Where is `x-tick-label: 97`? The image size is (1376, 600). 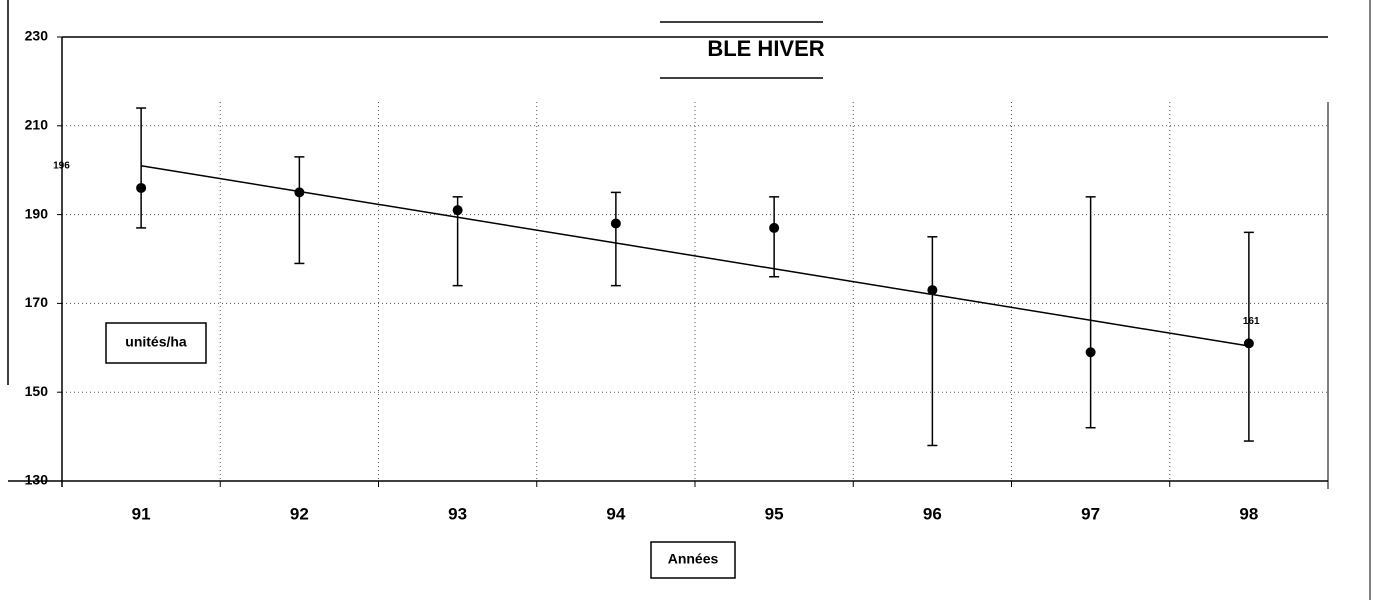
x-tick-label: 97 is located at coordinates (1090, 513).